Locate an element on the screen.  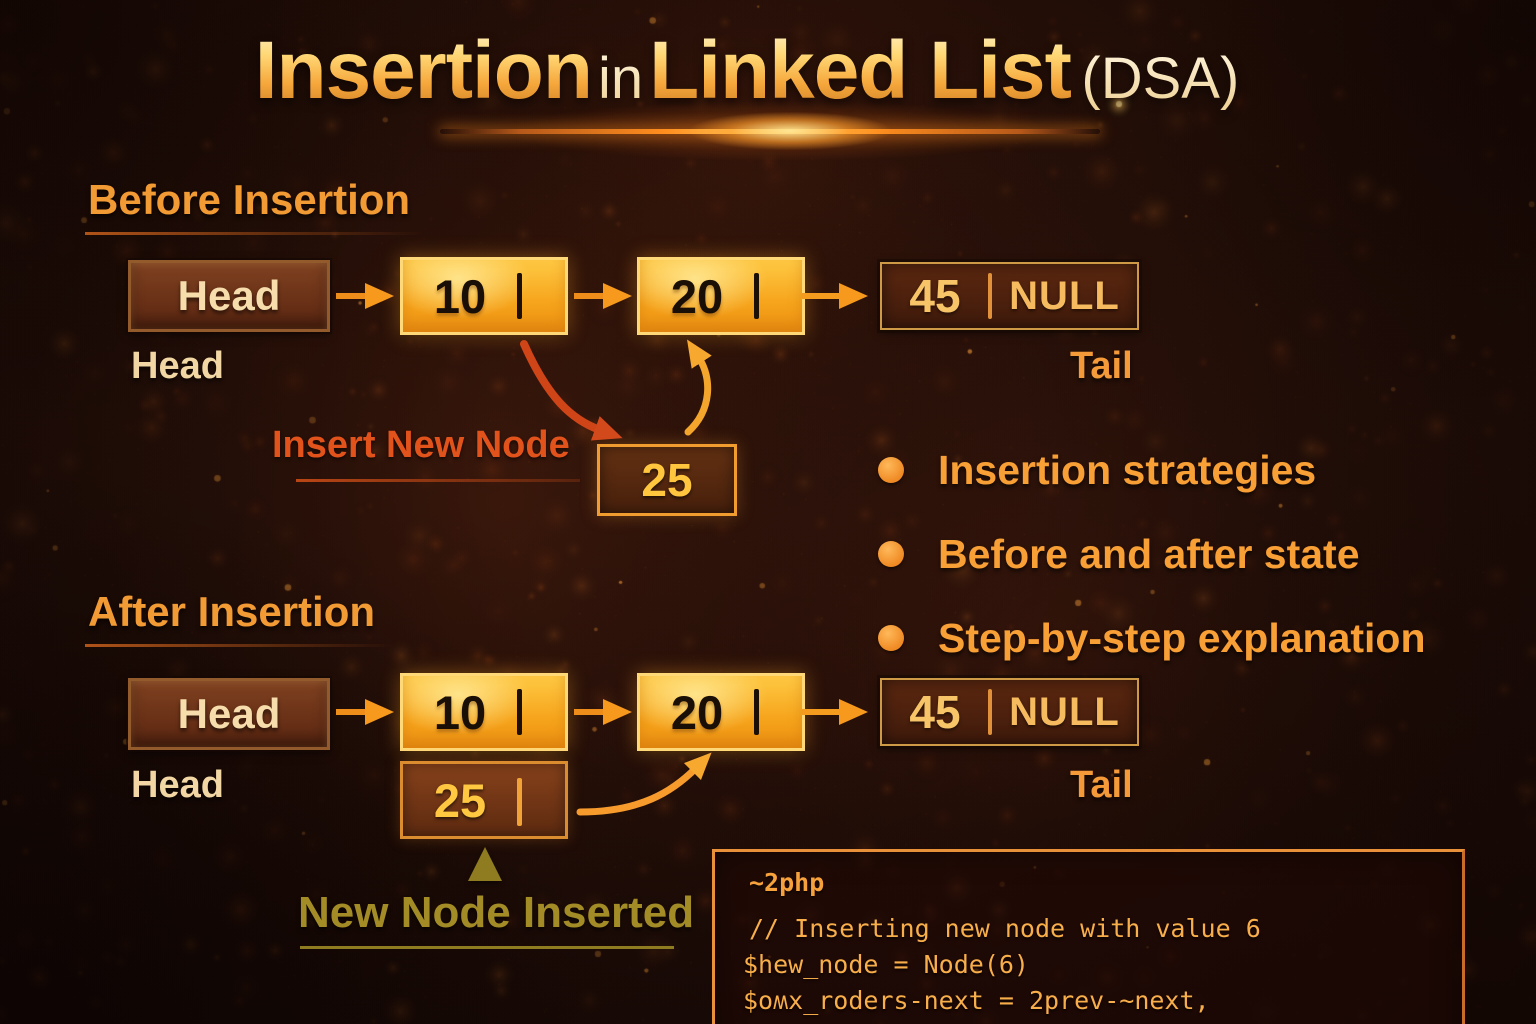
after-tail-value: 45 is located at coordinates (935, 712).